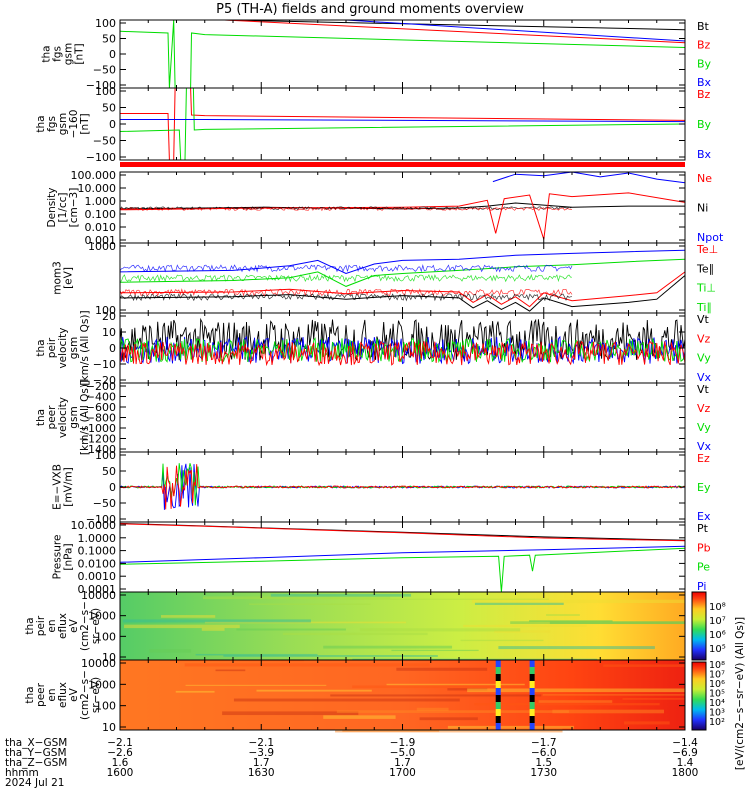 This screenshot has width=750, height=804. I want to click on y-axis-label: −160, so click(74, 124).